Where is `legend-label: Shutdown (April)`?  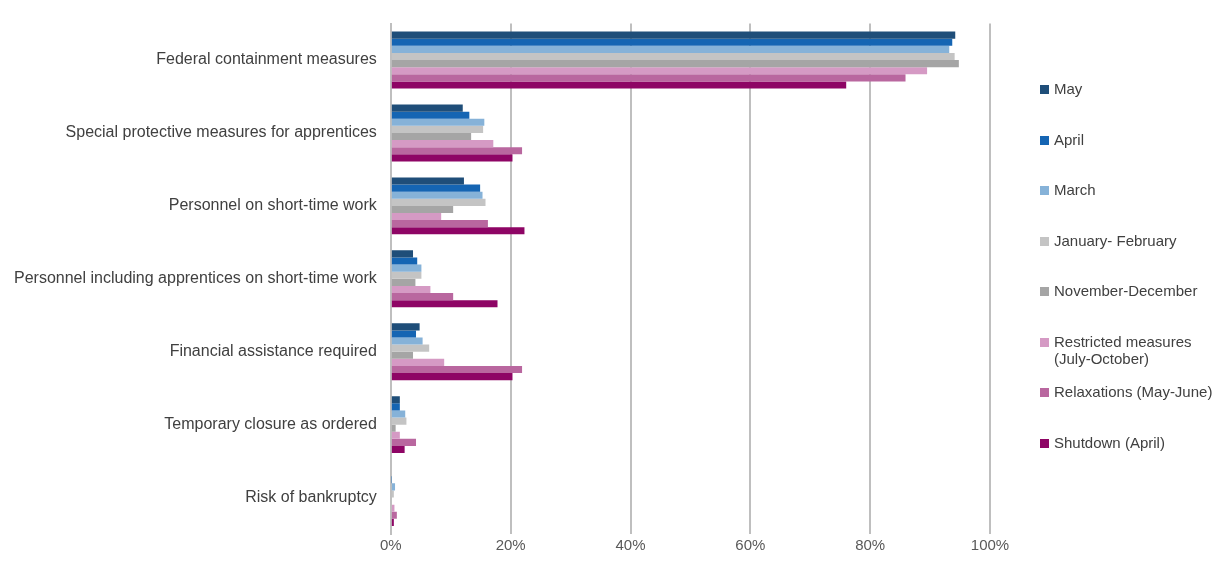 legend-label: Shutdown (April) is located at coordinates (1109, 442).